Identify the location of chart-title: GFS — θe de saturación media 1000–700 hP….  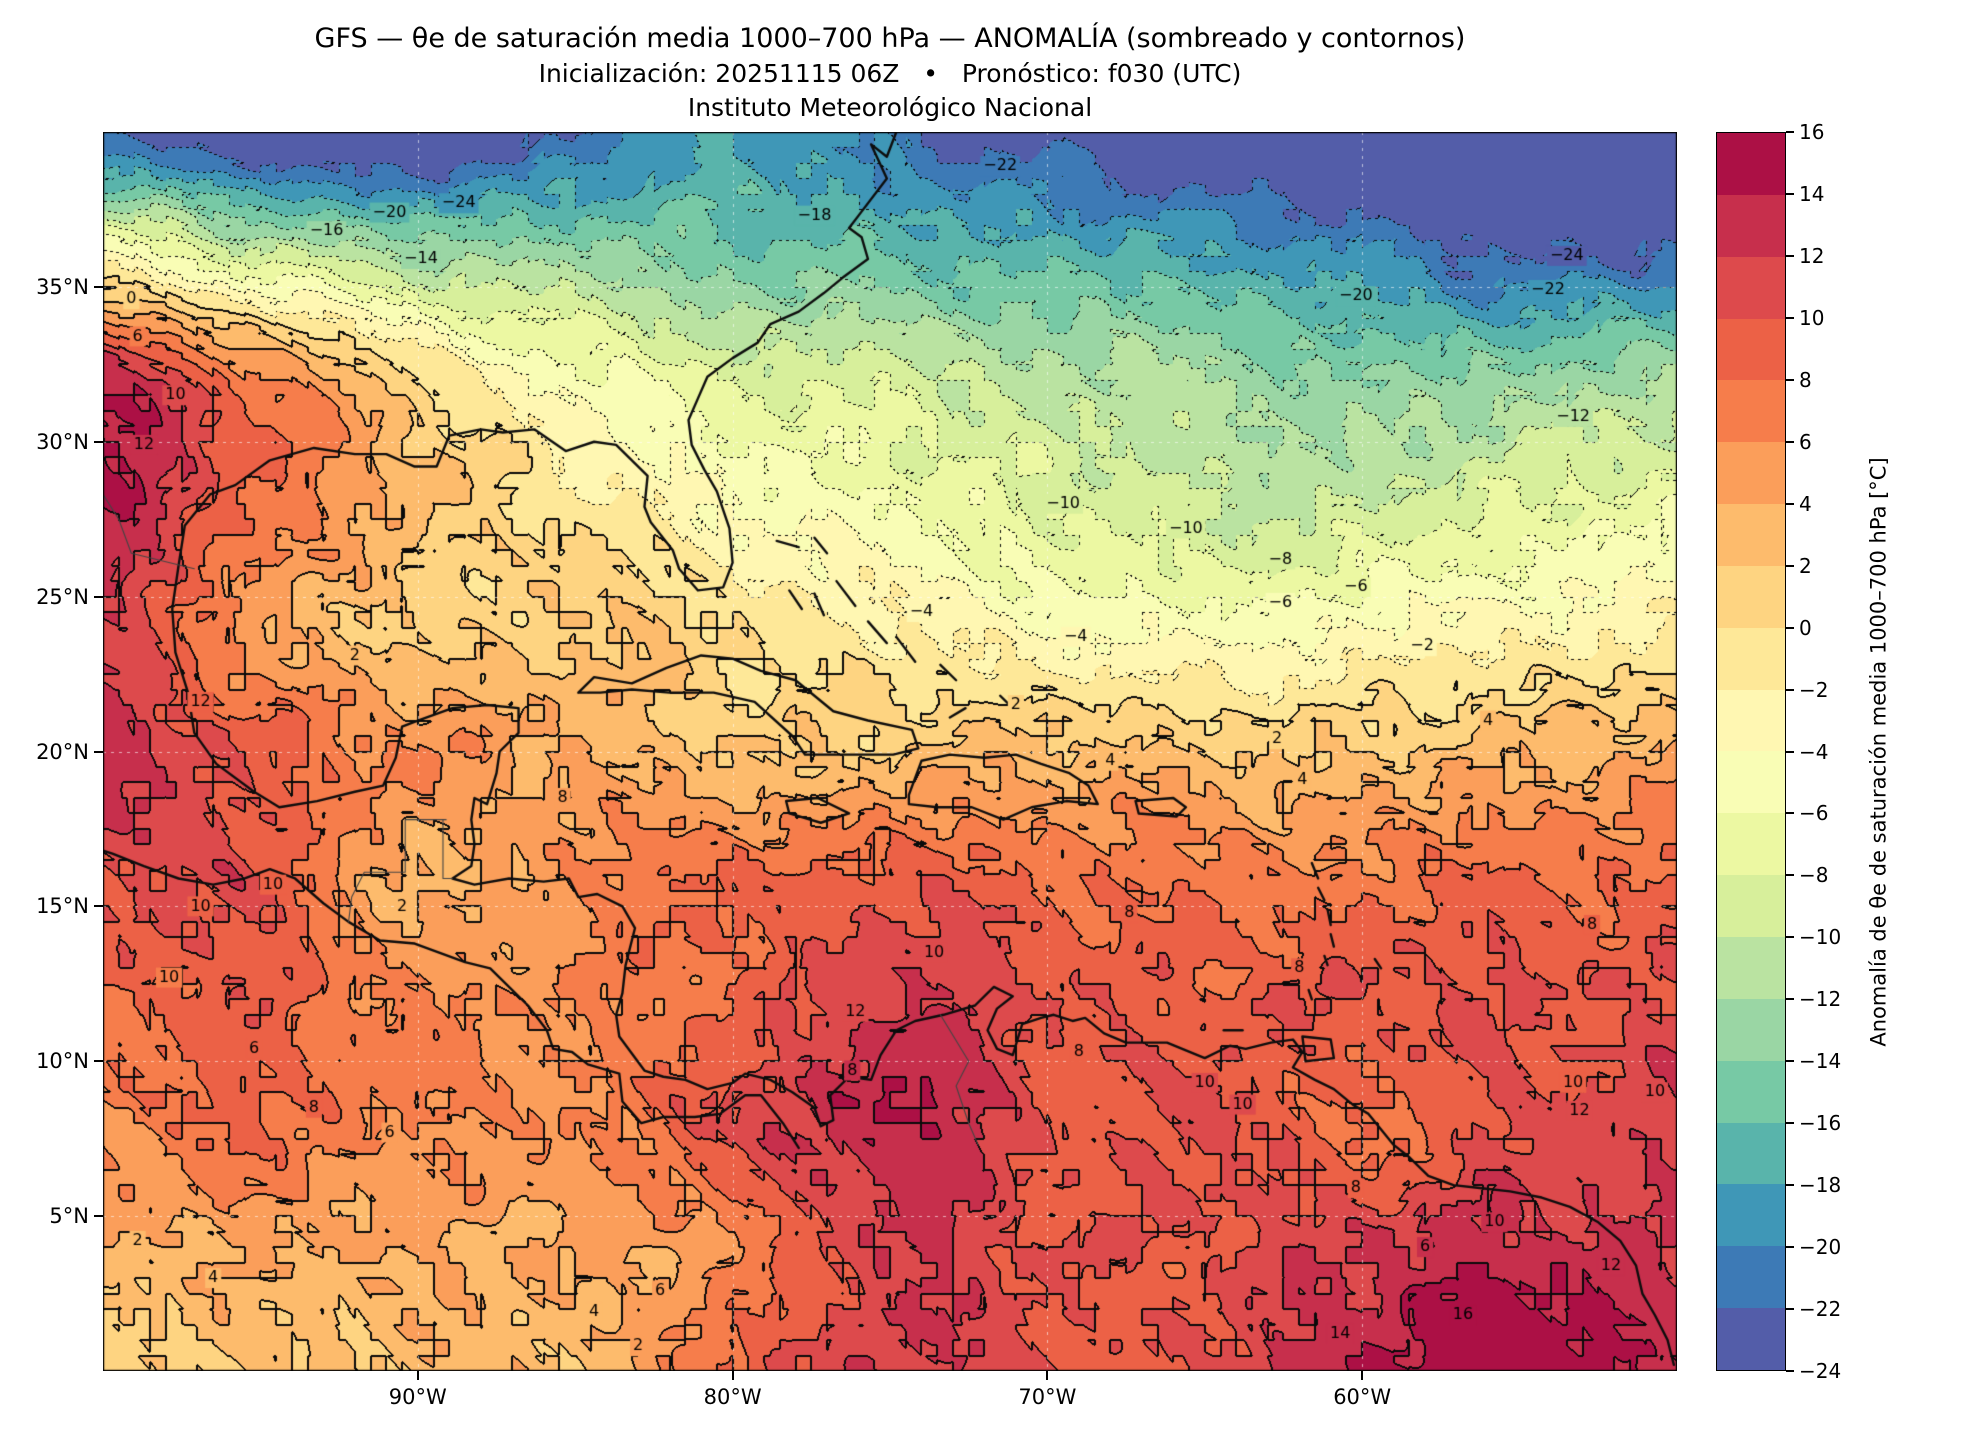
(890, 38).